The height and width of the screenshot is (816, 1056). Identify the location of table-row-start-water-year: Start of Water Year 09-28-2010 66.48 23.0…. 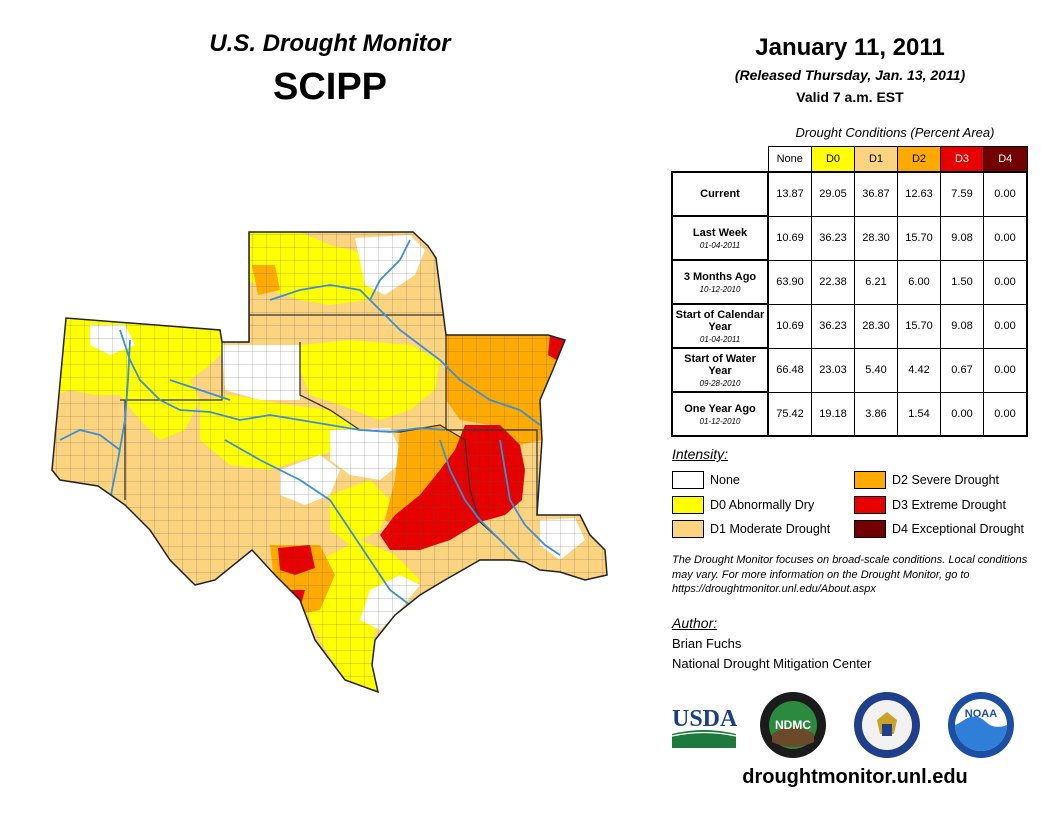
(849, 370).